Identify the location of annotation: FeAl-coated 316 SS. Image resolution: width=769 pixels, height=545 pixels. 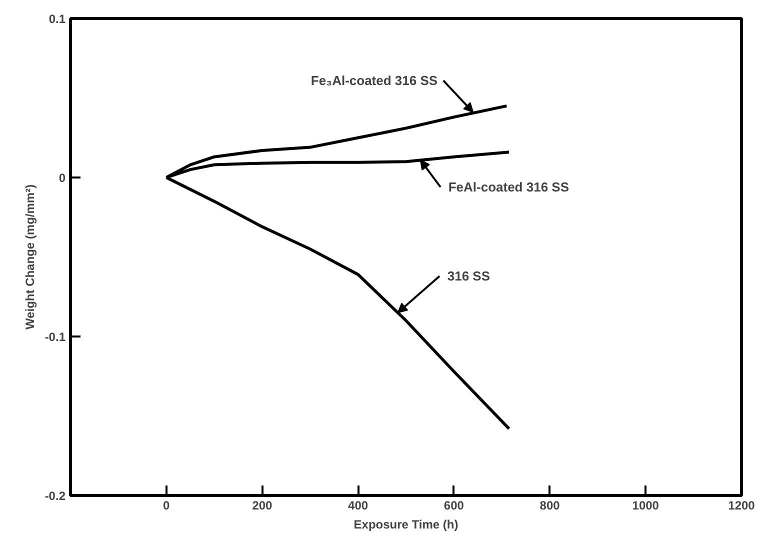
(509, 187).